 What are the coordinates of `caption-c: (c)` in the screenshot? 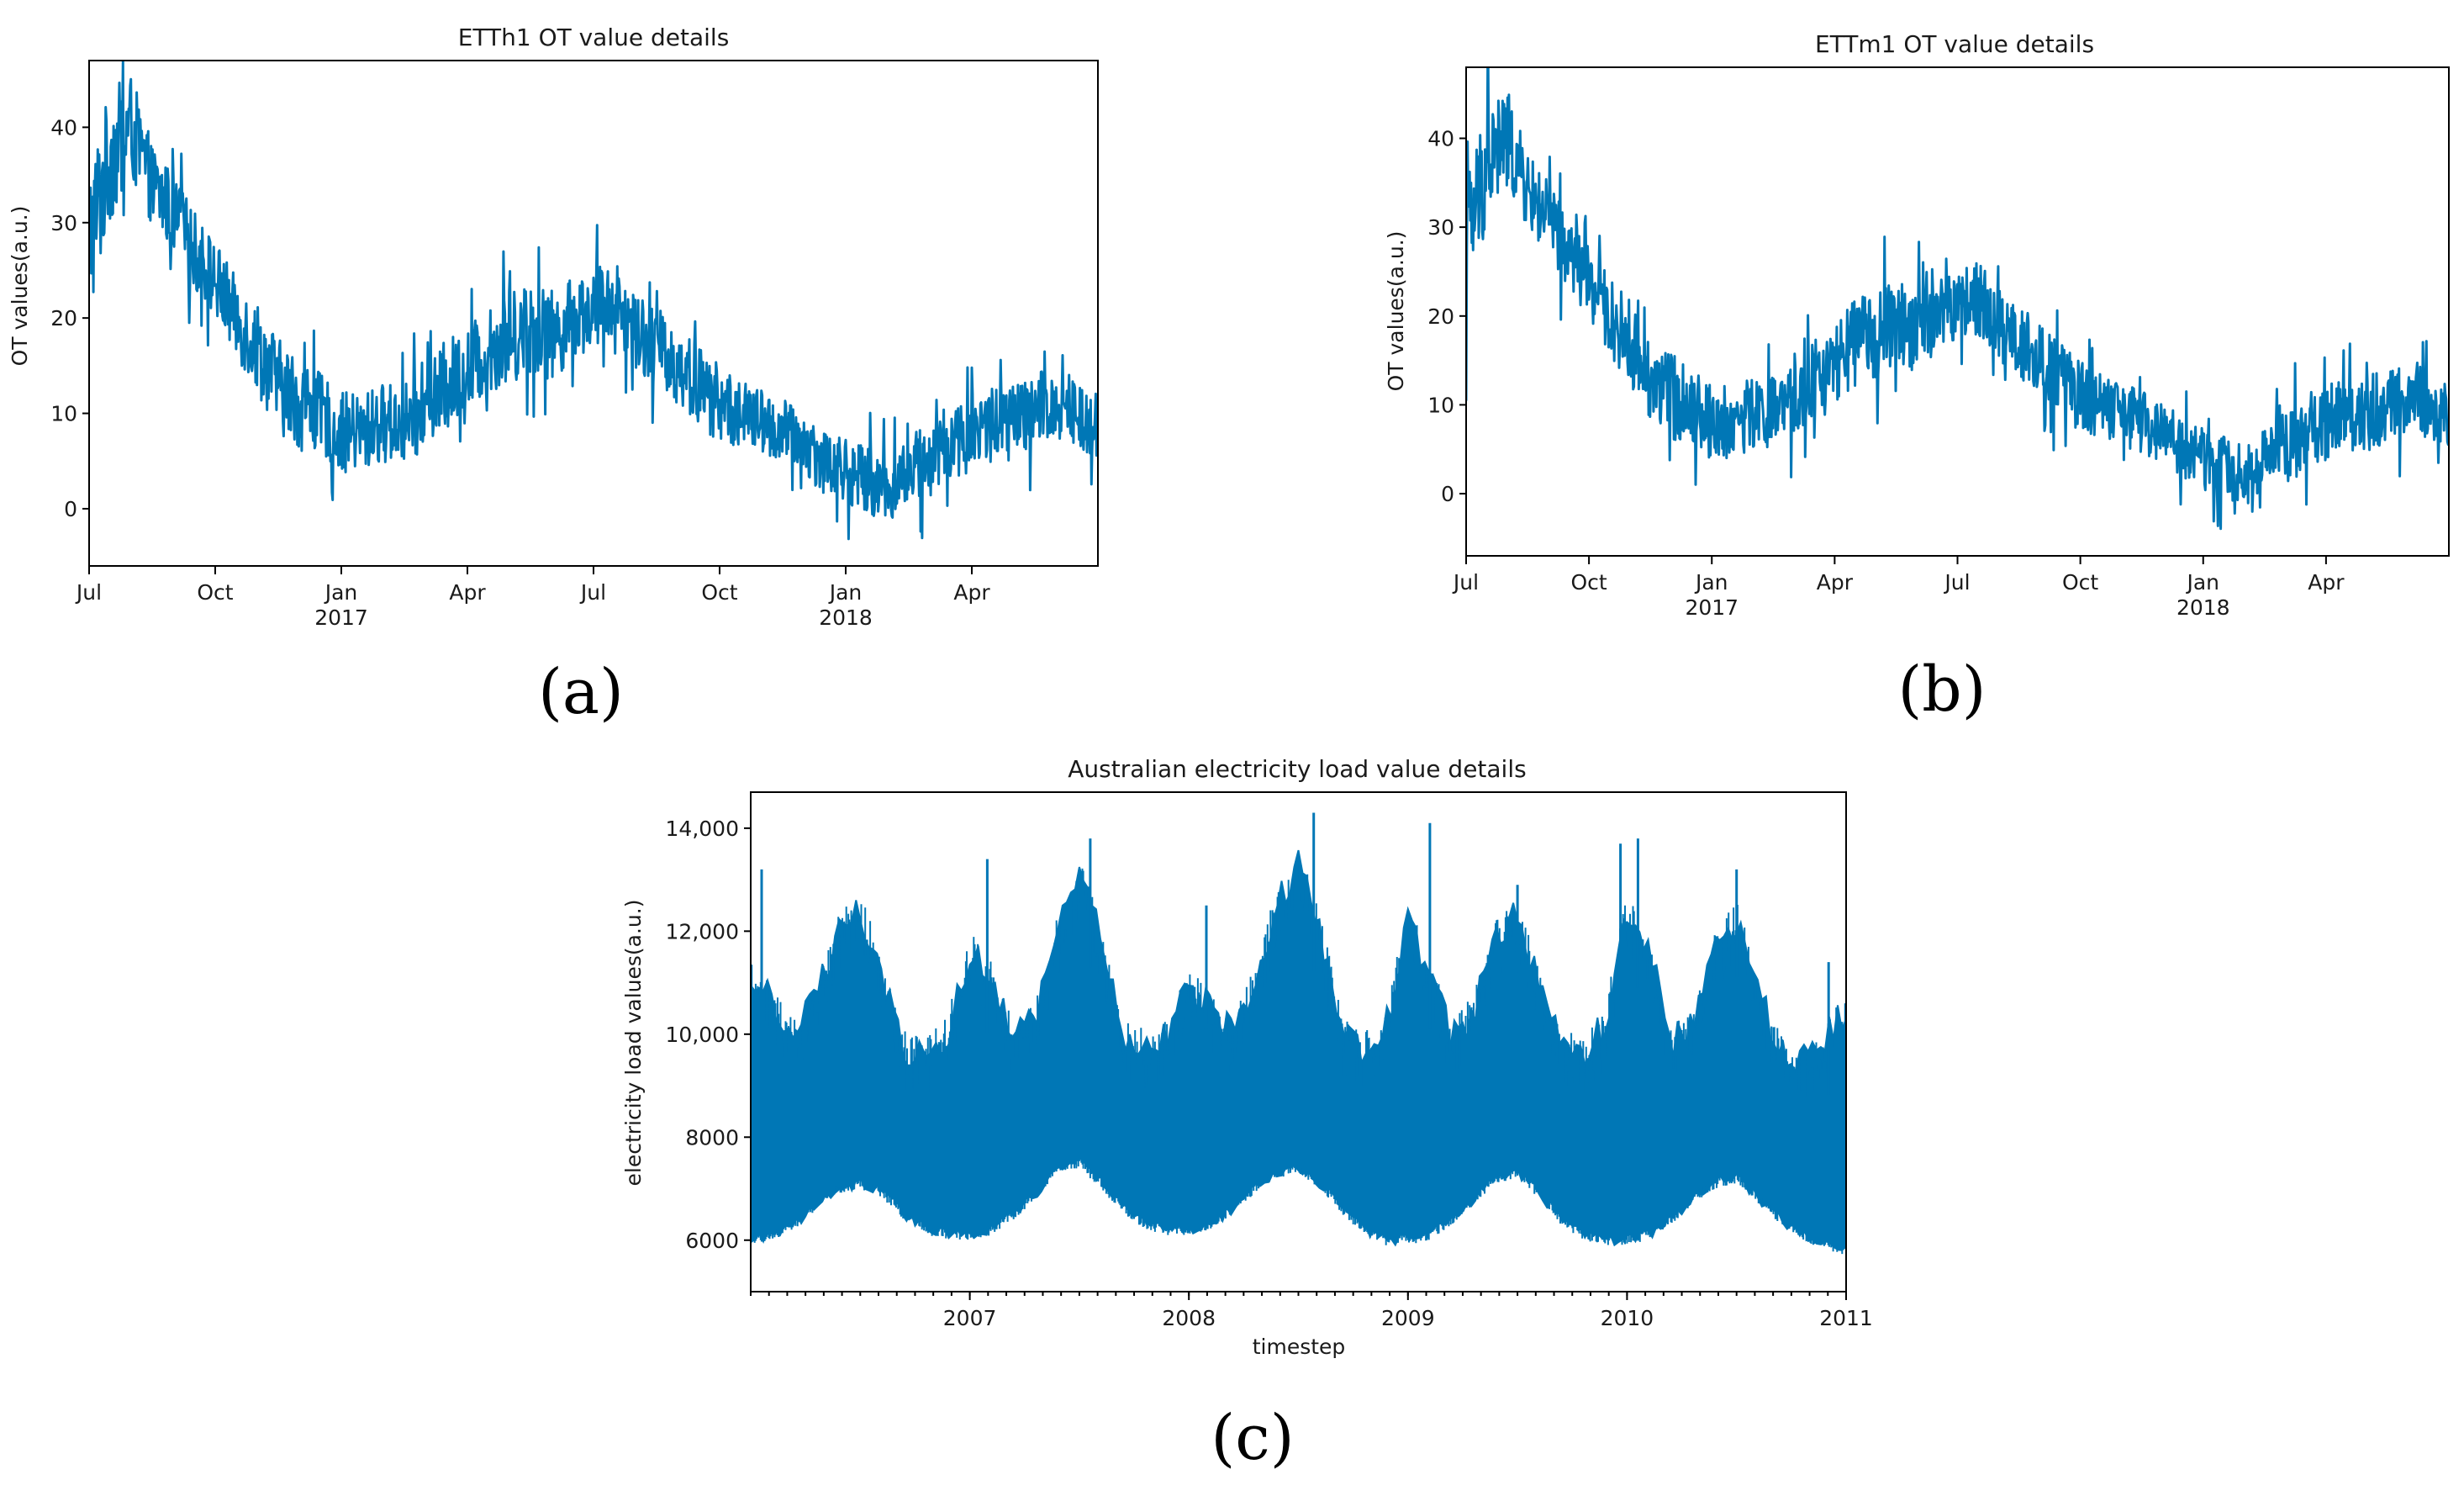 It's located at (1252, 1438).